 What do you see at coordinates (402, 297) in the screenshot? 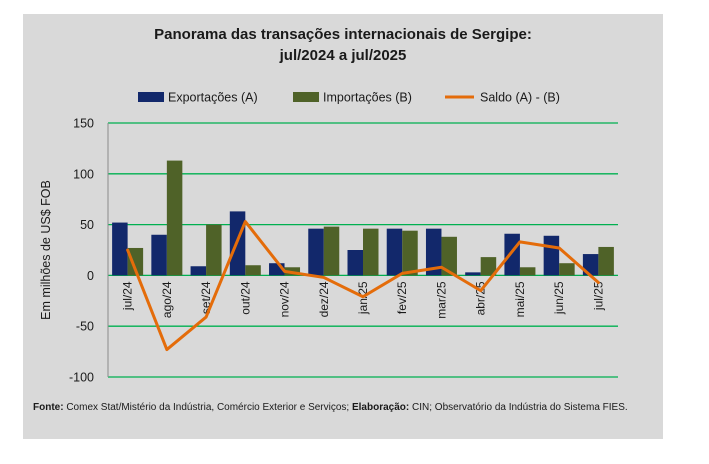
I see `x-tick-label: fev/25` at bounding box center [402, 297].